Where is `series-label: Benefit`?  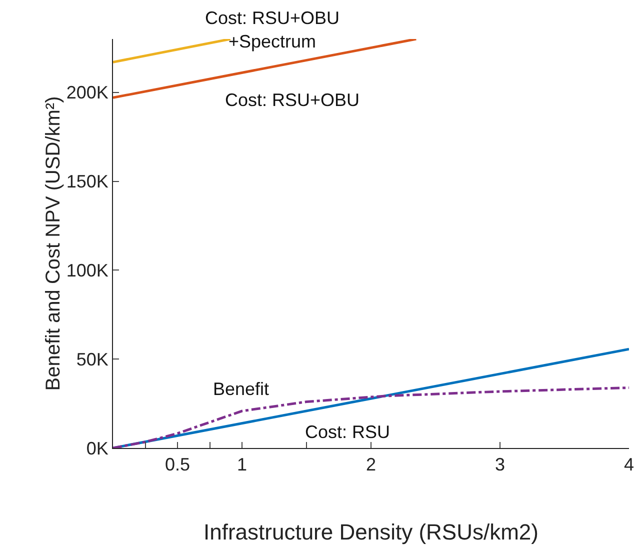 series-label: Benefit is located at coordinates (241, 389).